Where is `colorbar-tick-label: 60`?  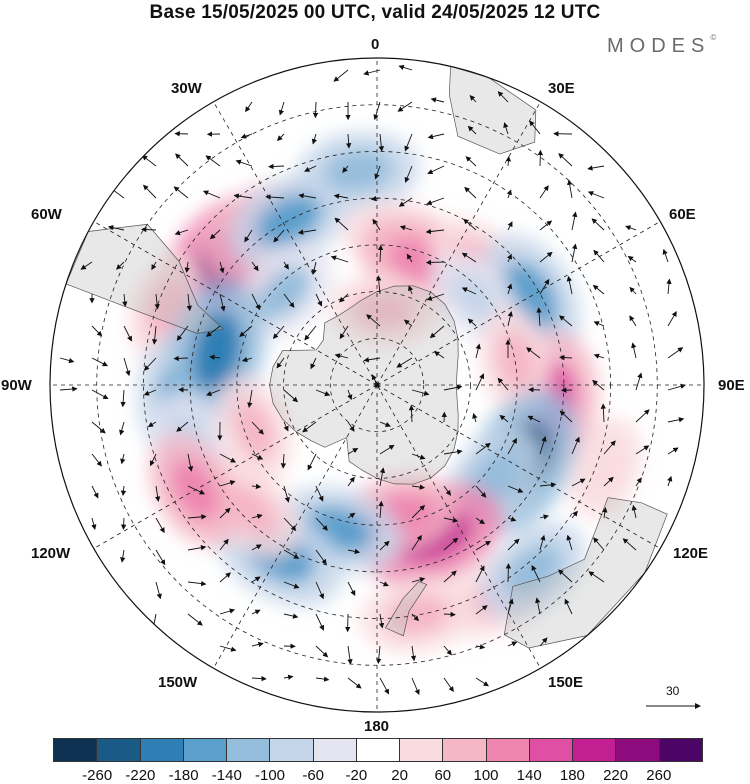
colorbar-tick-label: 60 is located at coordinates (442, 775).